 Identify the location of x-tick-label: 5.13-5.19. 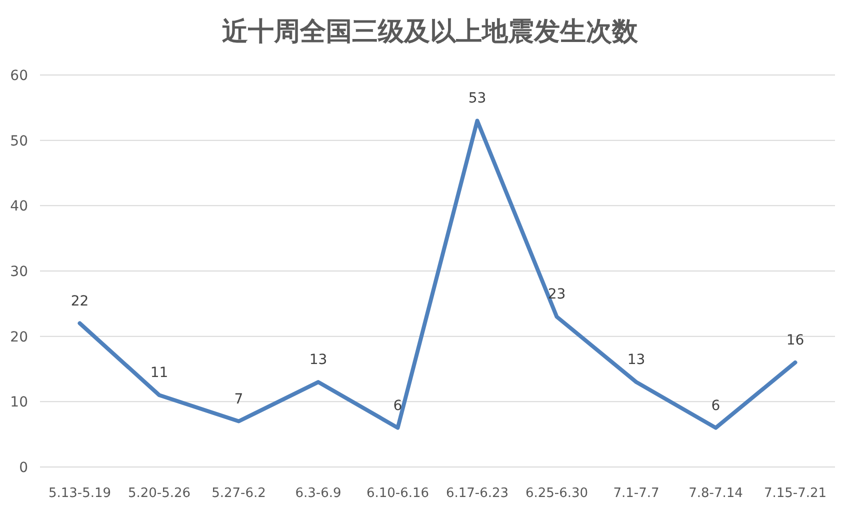
(80, 493).